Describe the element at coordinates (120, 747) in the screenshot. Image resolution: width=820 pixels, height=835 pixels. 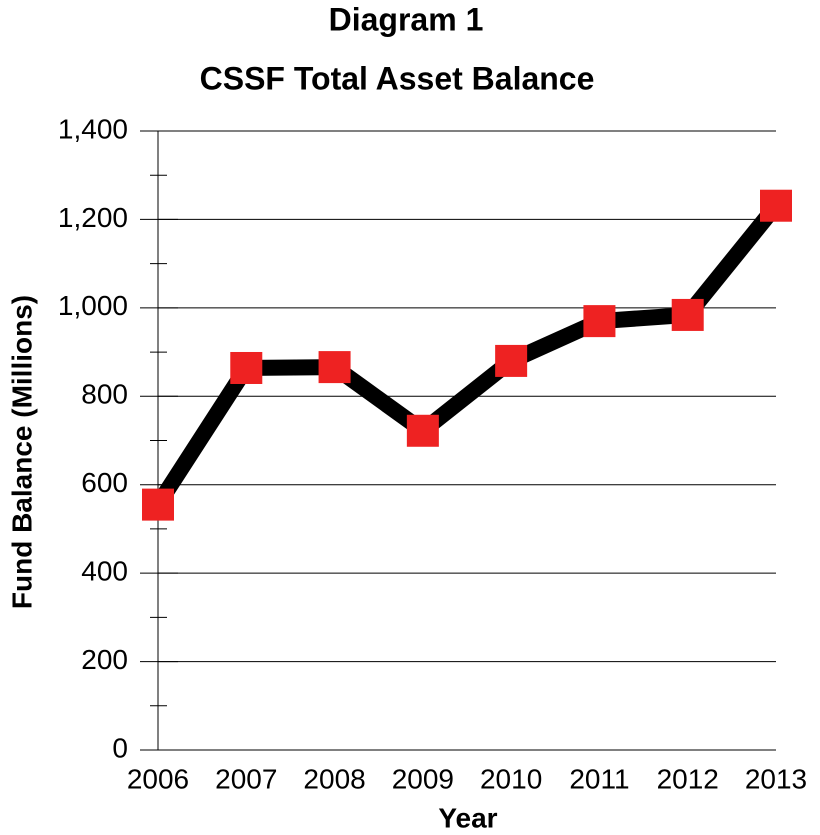
I see `y-tick-label: 0` at that location.